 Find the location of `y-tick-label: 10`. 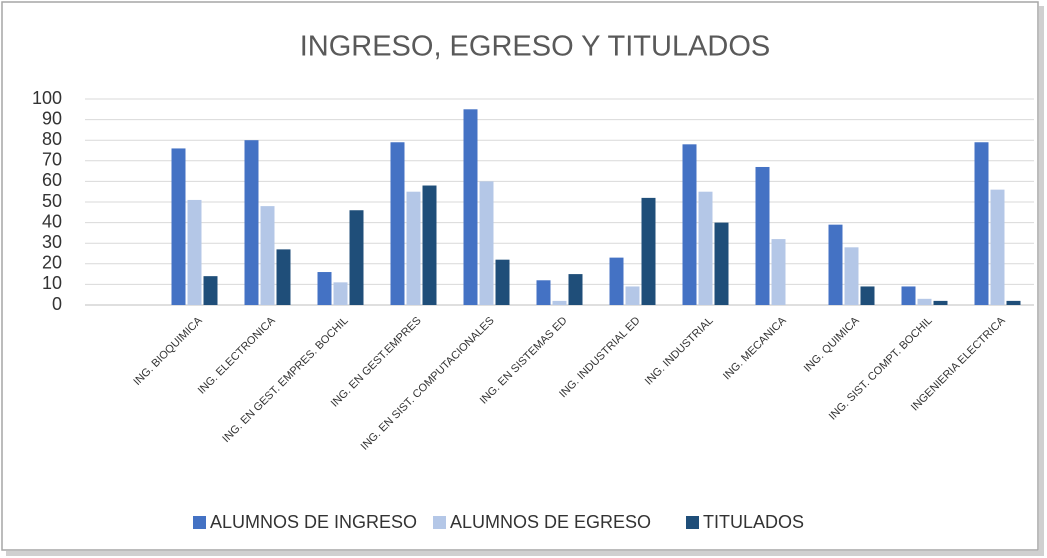

y-tick-label: 10 is located at coordinates (52, 283).